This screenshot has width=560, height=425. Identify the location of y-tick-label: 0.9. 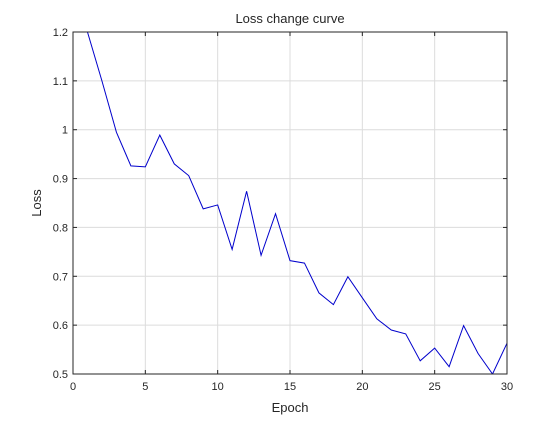
(60, 180).